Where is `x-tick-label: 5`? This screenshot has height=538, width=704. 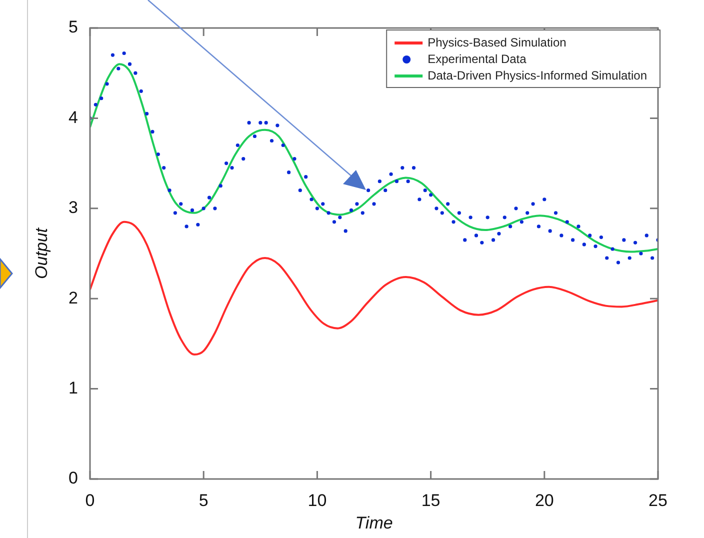
x-tick-label: 5 is located at coordinates (203, 500).